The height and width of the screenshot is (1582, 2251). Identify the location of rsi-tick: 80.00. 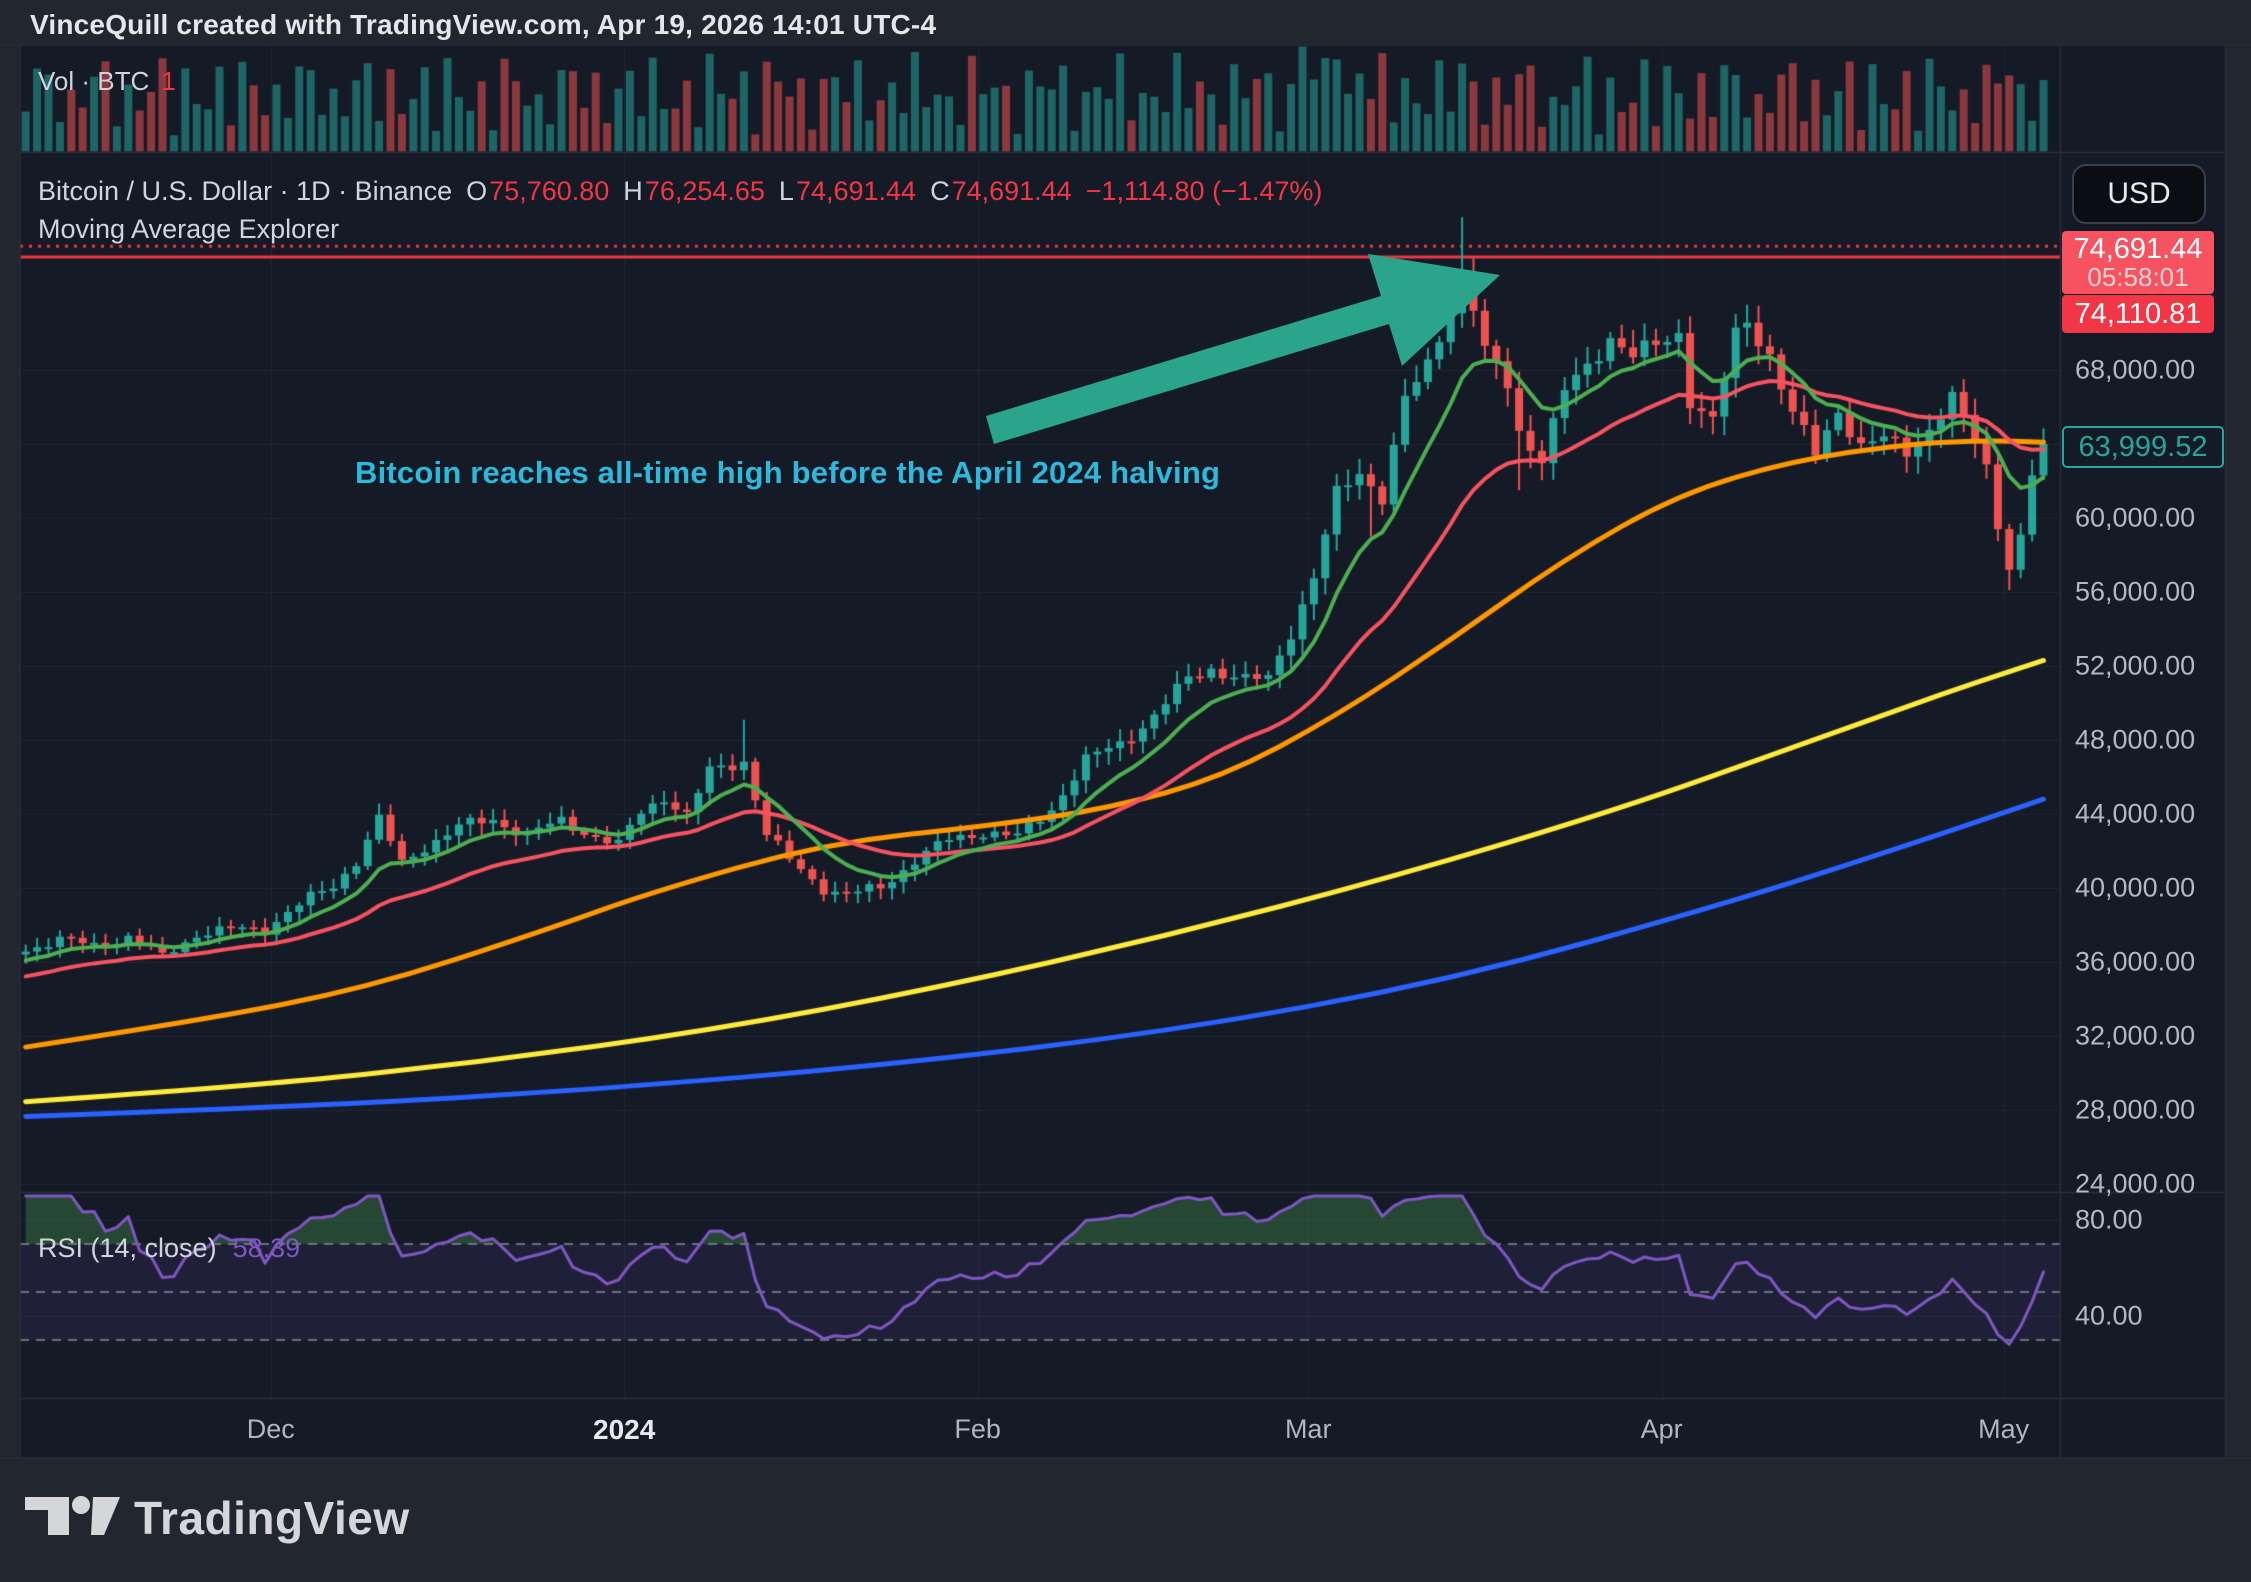
(2109, 1219).